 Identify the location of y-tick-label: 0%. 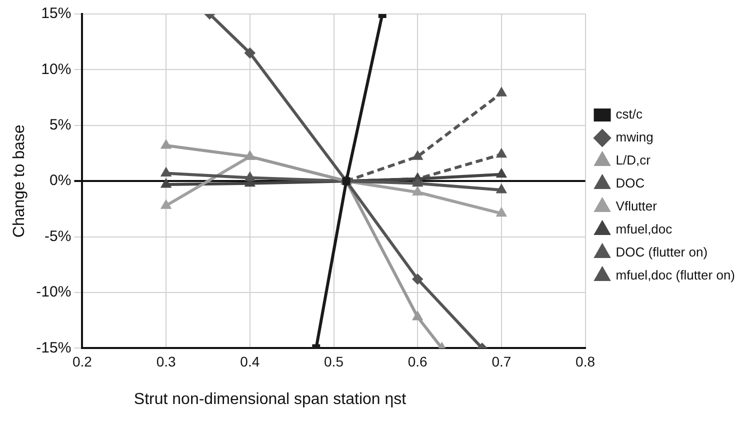
(61, 181).